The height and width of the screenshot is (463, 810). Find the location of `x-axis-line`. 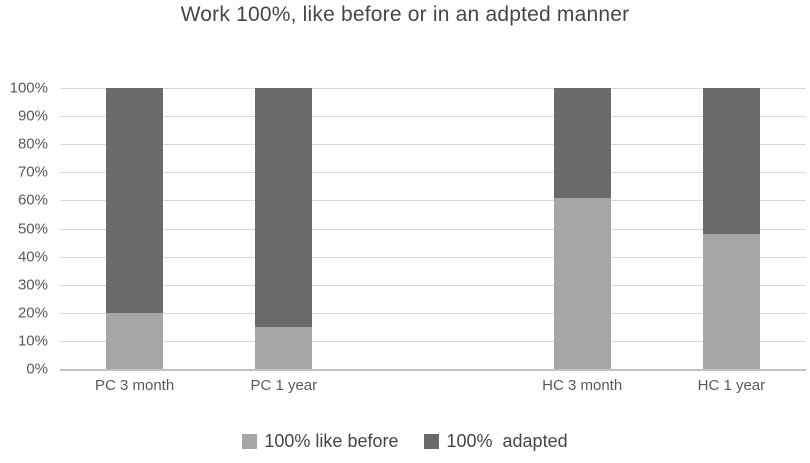

x-axis-line is located at coordinates (433, 370).